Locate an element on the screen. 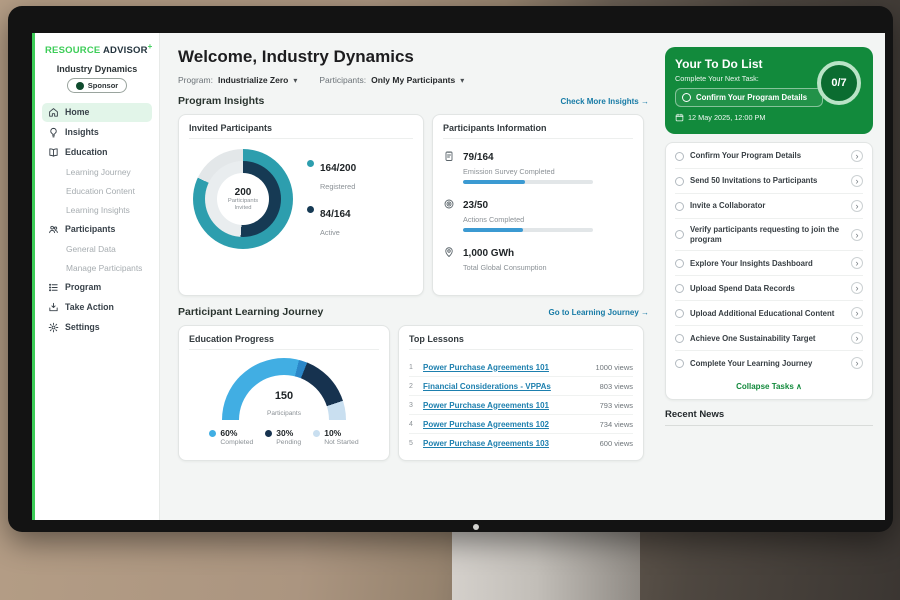  progress-fill is located at coordinates (493, 230).